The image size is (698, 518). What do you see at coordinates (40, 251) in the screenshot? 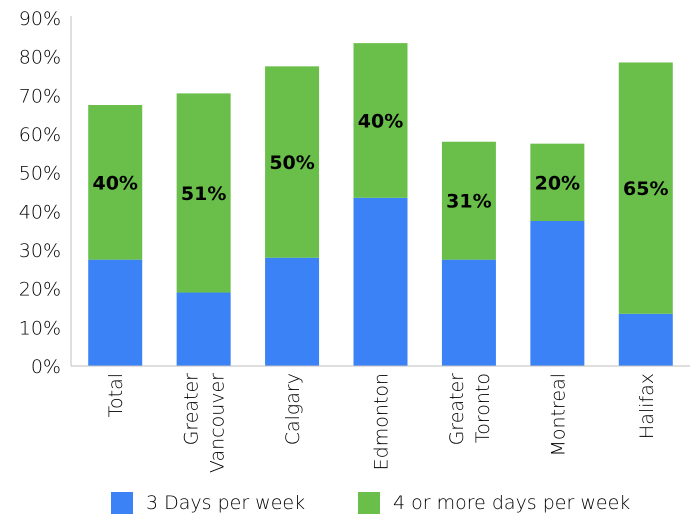
I see `y-tick-label: 30%` at bounding box center [40, 251].